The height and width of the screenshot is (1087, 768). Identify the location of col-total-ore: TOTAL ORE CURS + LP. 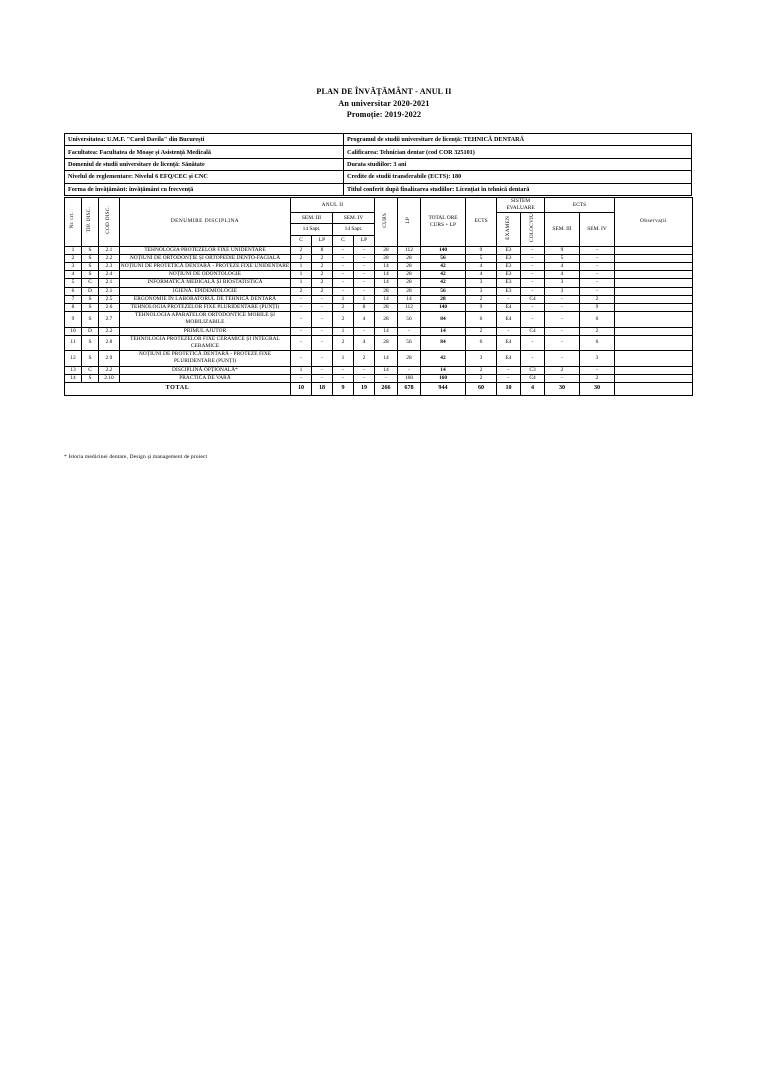
(443, 222).